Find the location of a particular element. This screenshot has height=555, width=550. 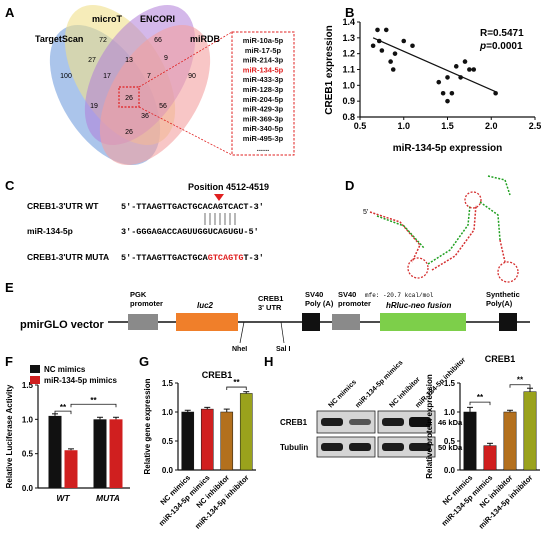

label-line: CREB1 is located at coordinates (270, 298).